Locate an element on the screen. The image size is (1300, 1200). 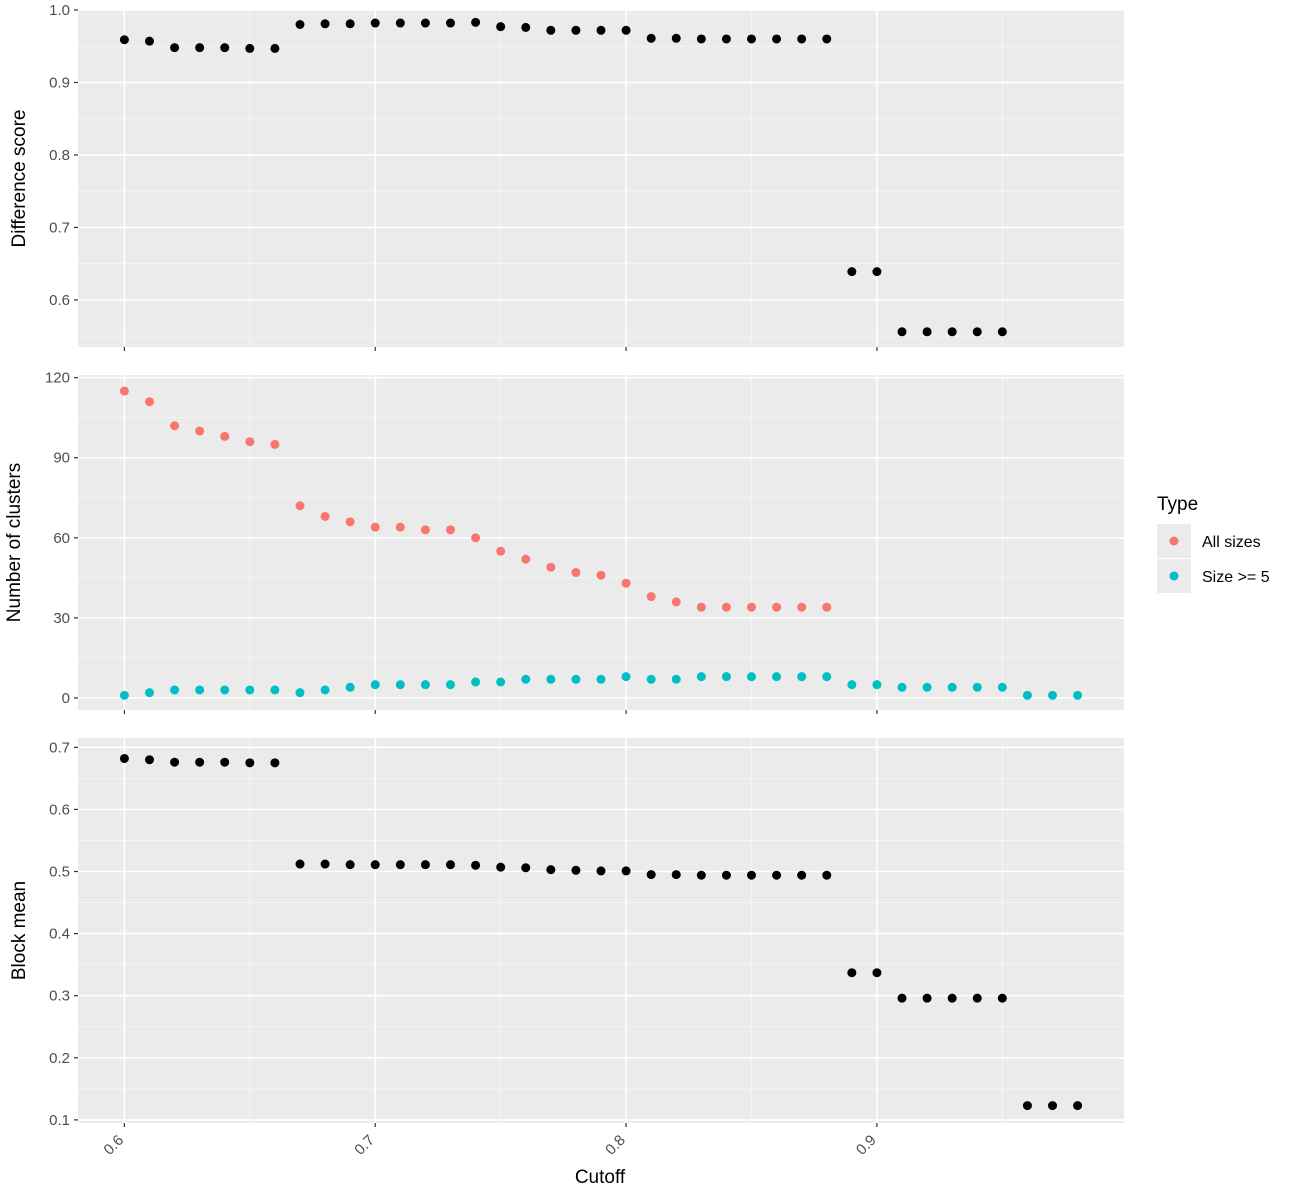
y-axis-title-block-mean: Block mean is located at coordinates (19, 930).